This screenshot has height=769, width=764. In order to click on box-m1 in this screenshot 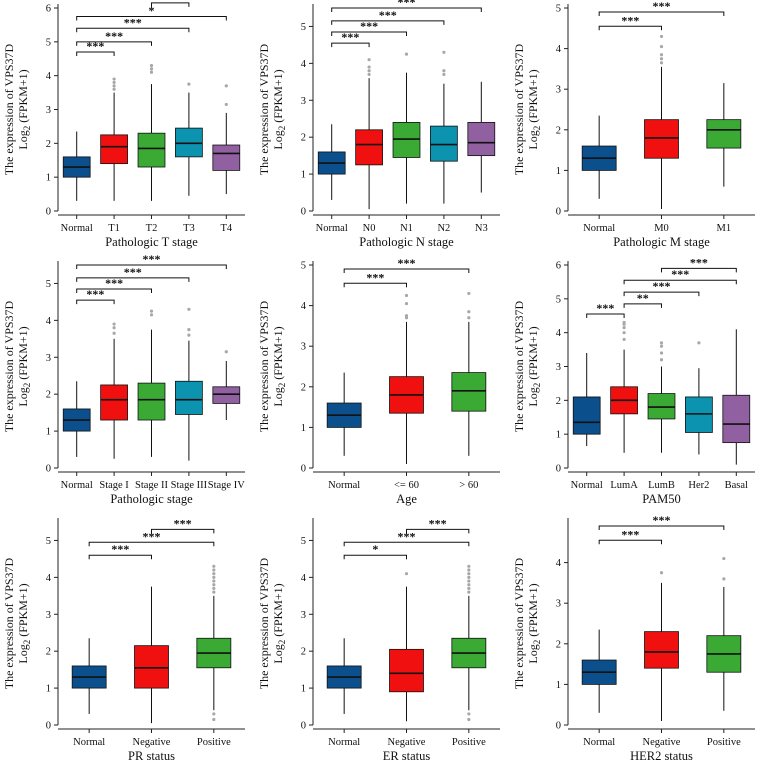, I will do `click(724, 134)`.